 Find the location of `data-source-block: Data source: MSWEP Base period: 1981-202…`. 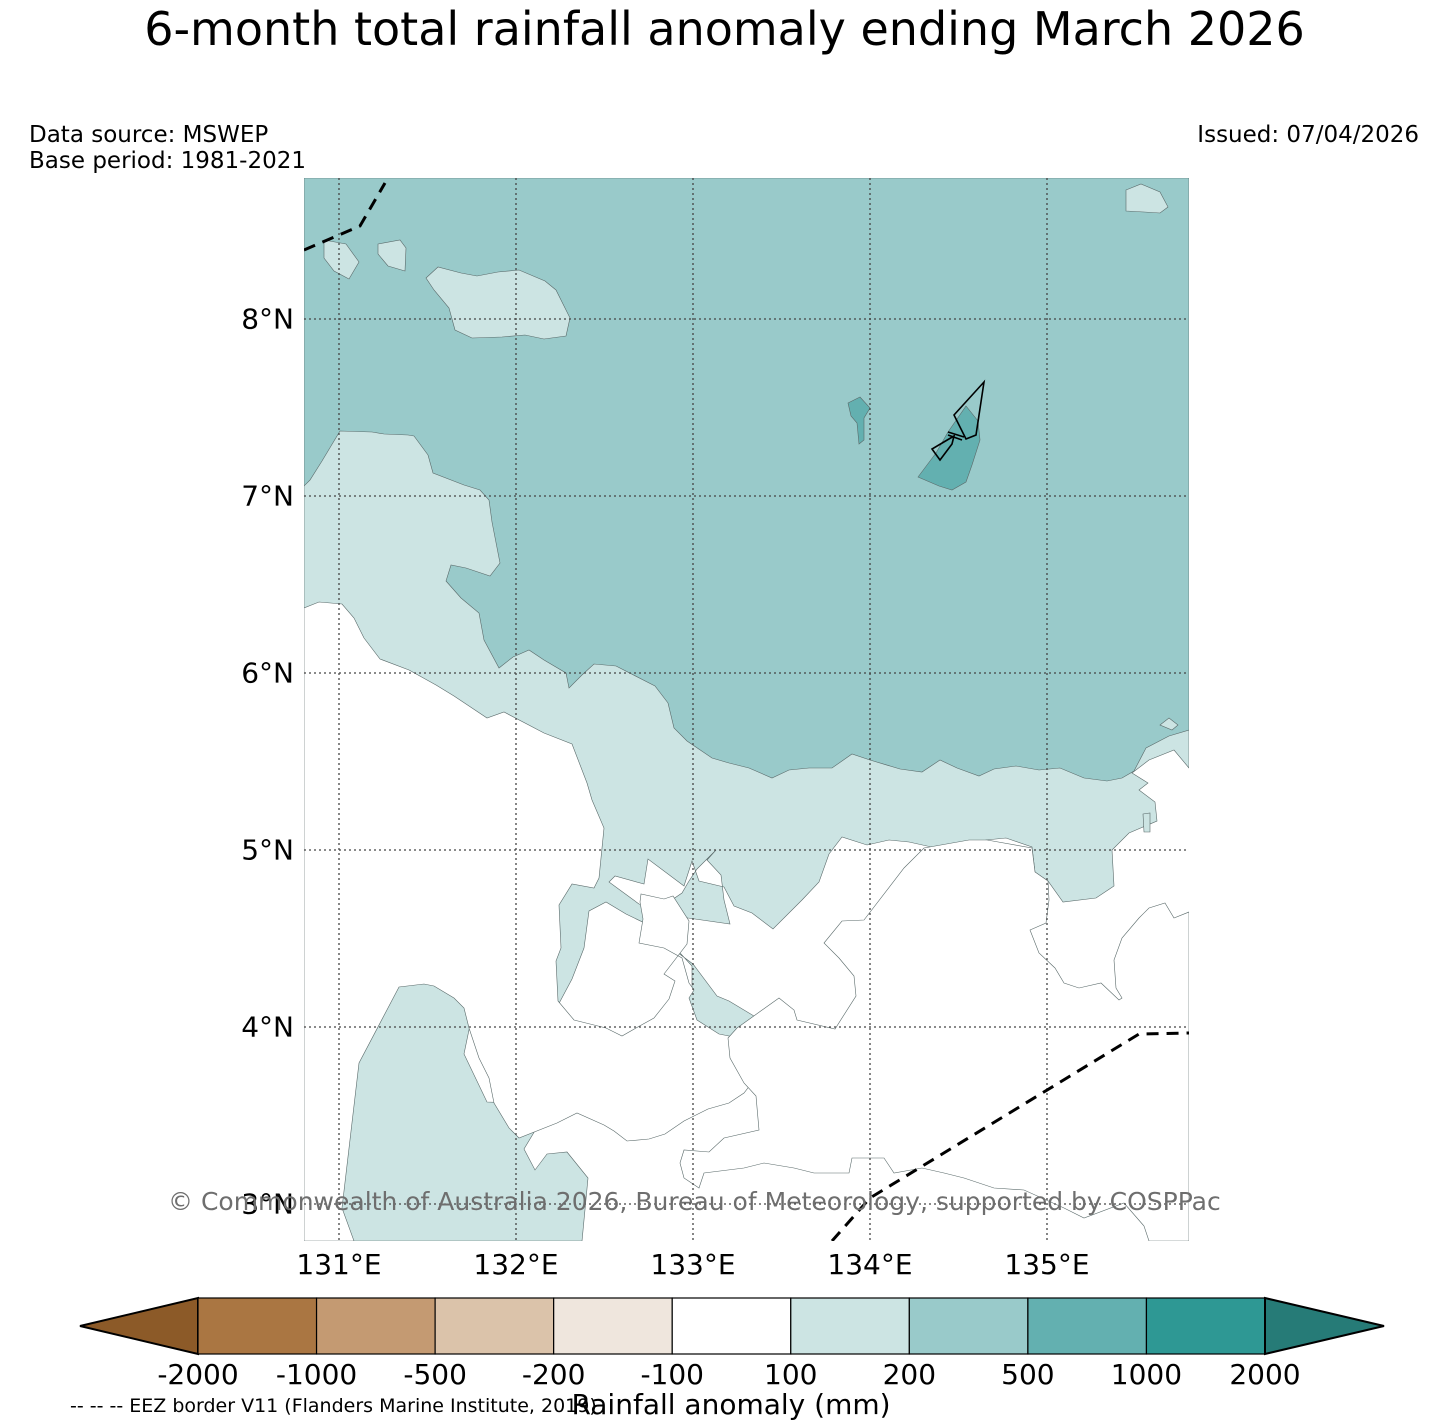

data-source-block: Data source: MSWEP Base period: 1981-202… is located at coordinates (167, 148).